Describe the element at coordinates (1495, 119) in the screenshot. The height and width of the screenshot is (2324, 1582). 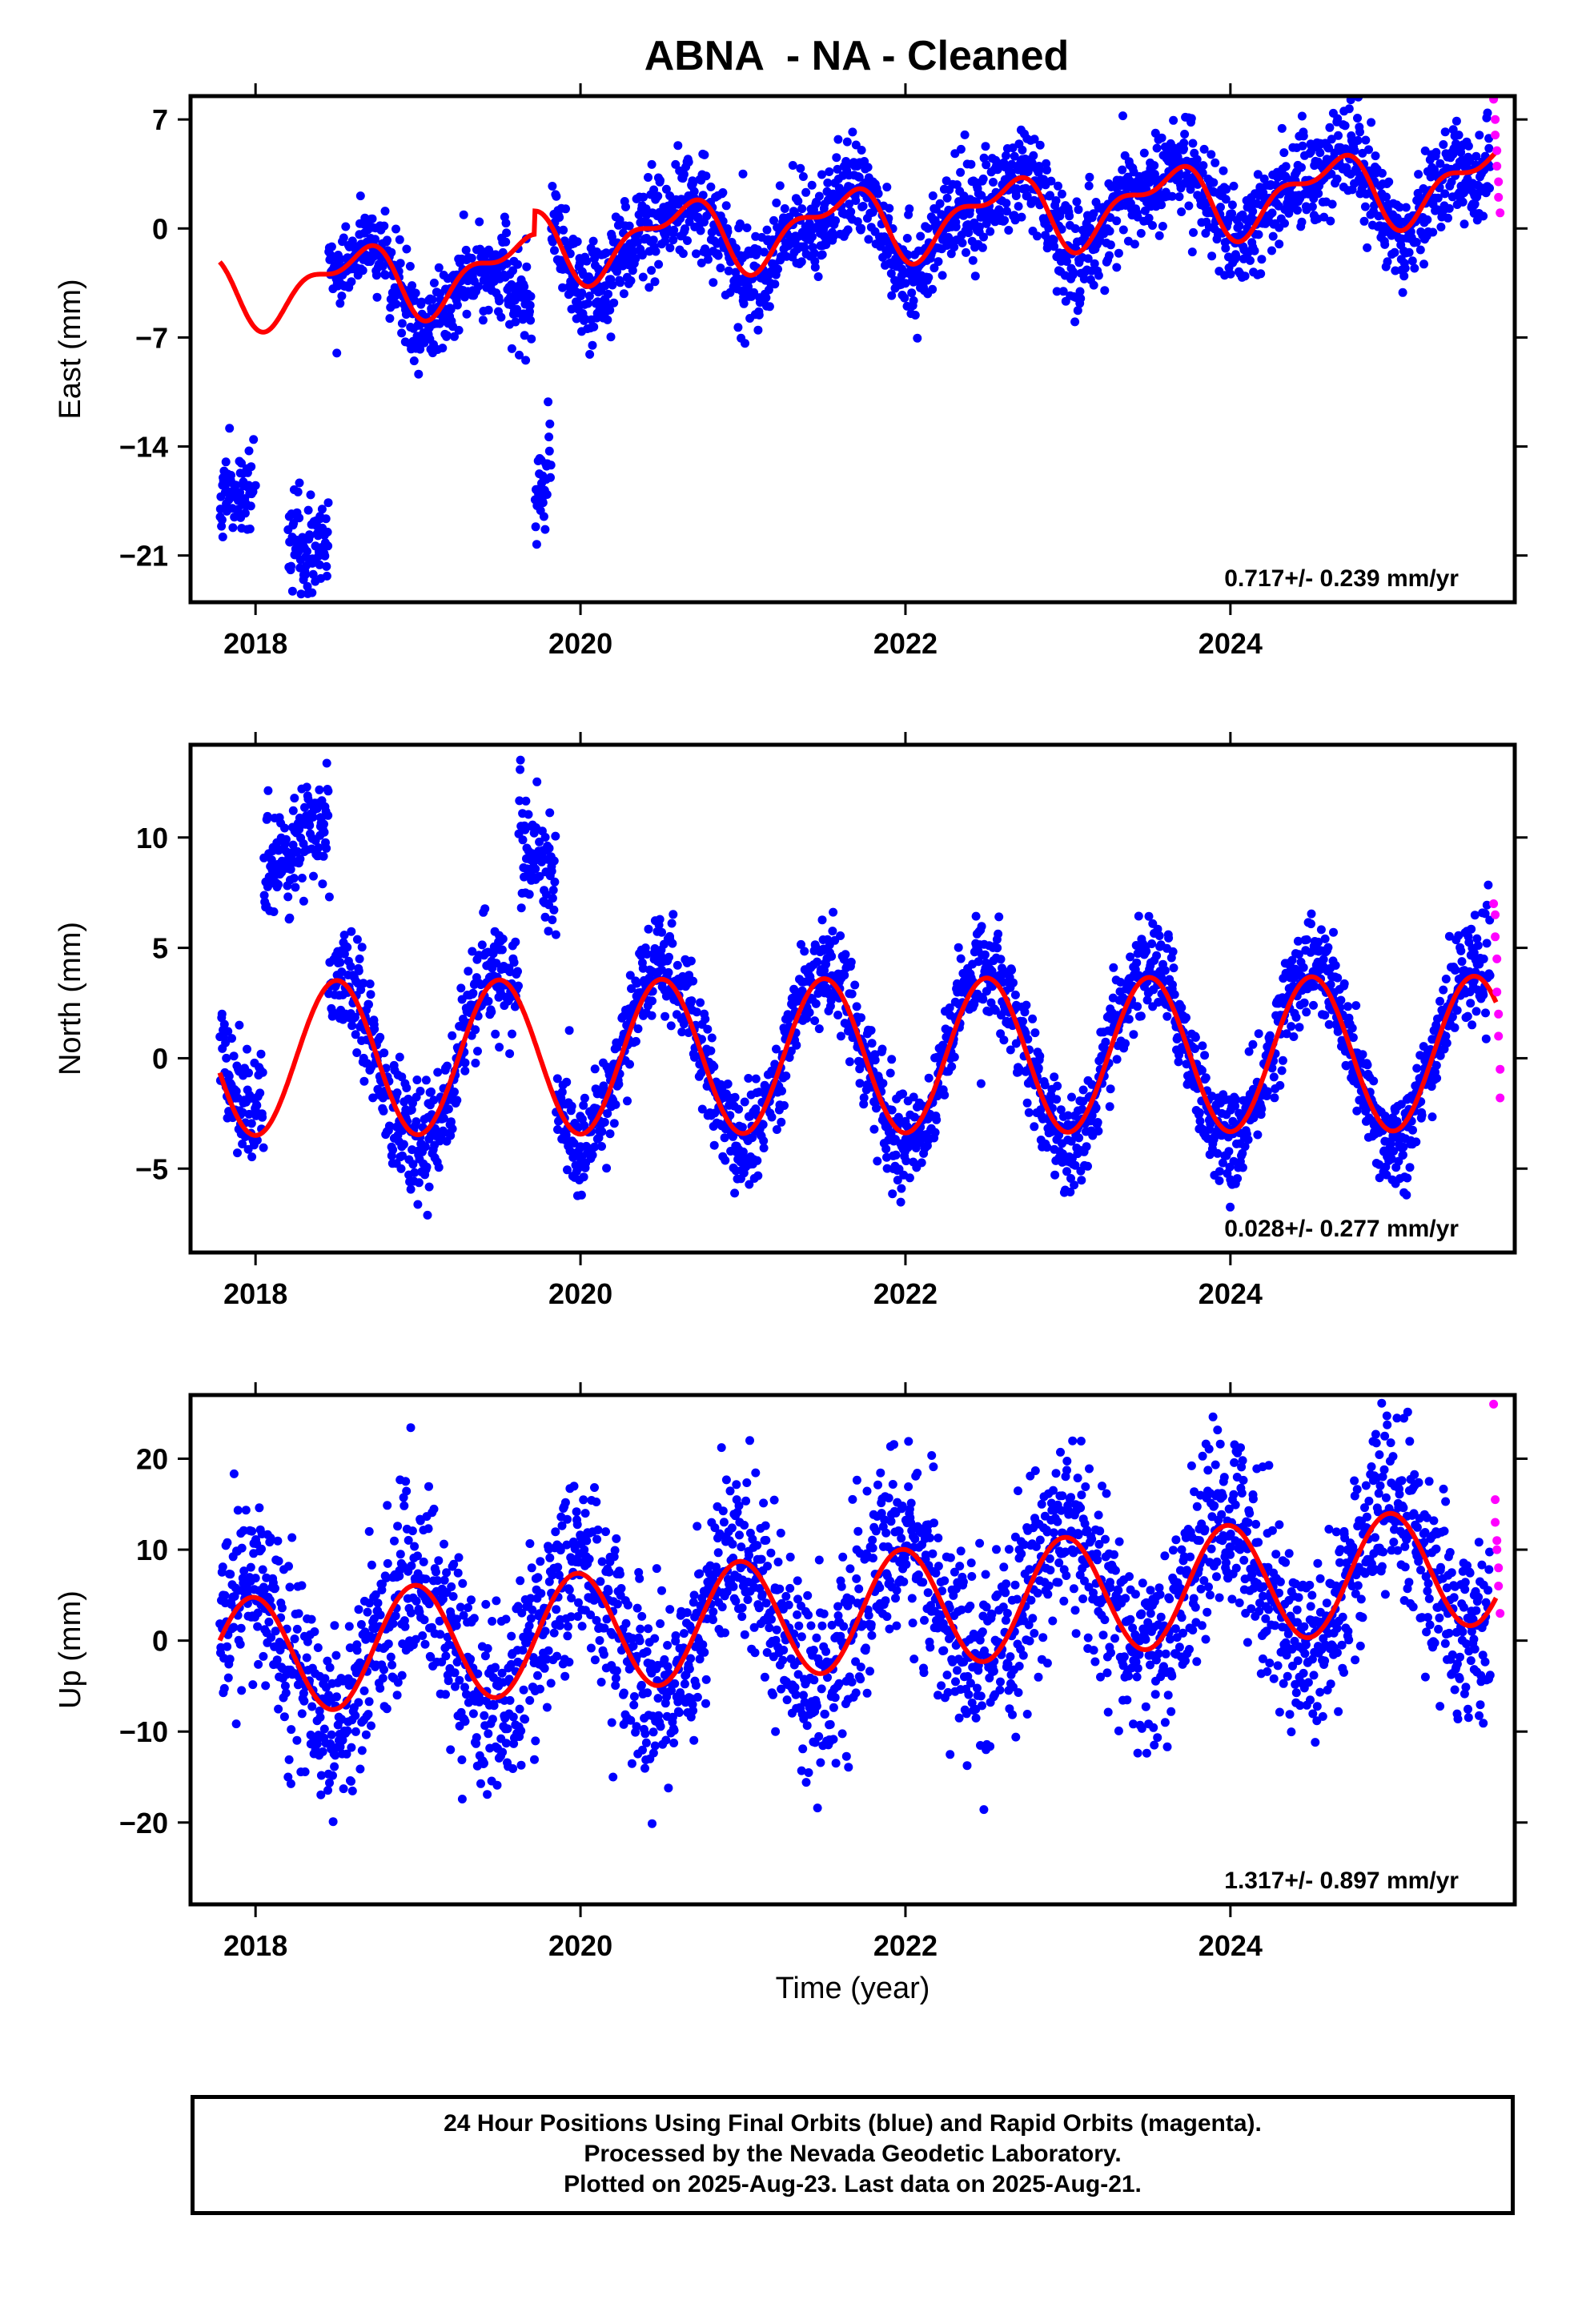
I see `east-rapid-point` at that location.